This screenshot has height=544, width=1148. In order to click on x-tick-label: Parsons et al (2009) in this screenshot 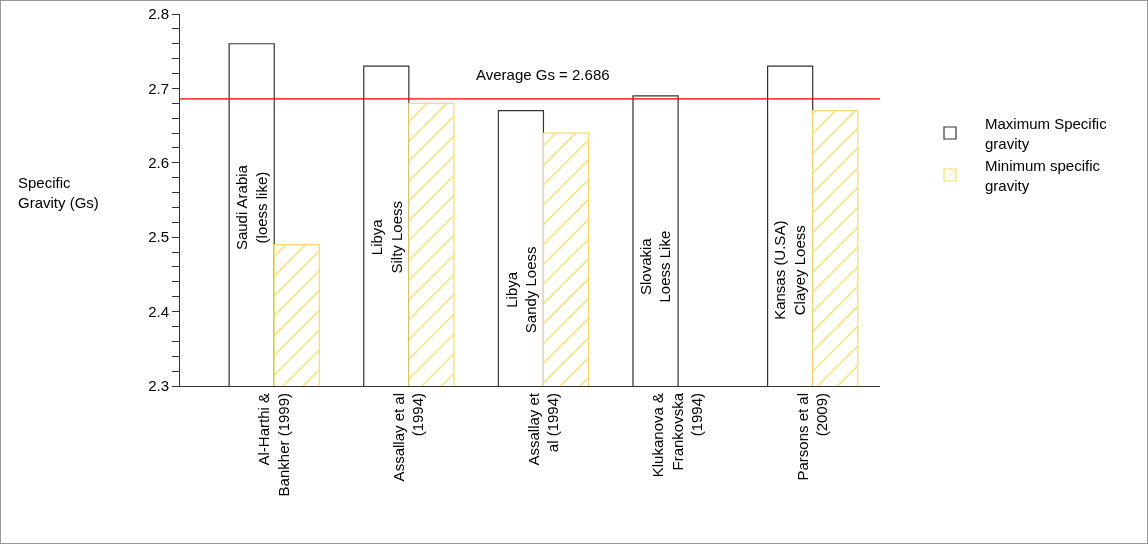, I will do `click(812, 437)`.